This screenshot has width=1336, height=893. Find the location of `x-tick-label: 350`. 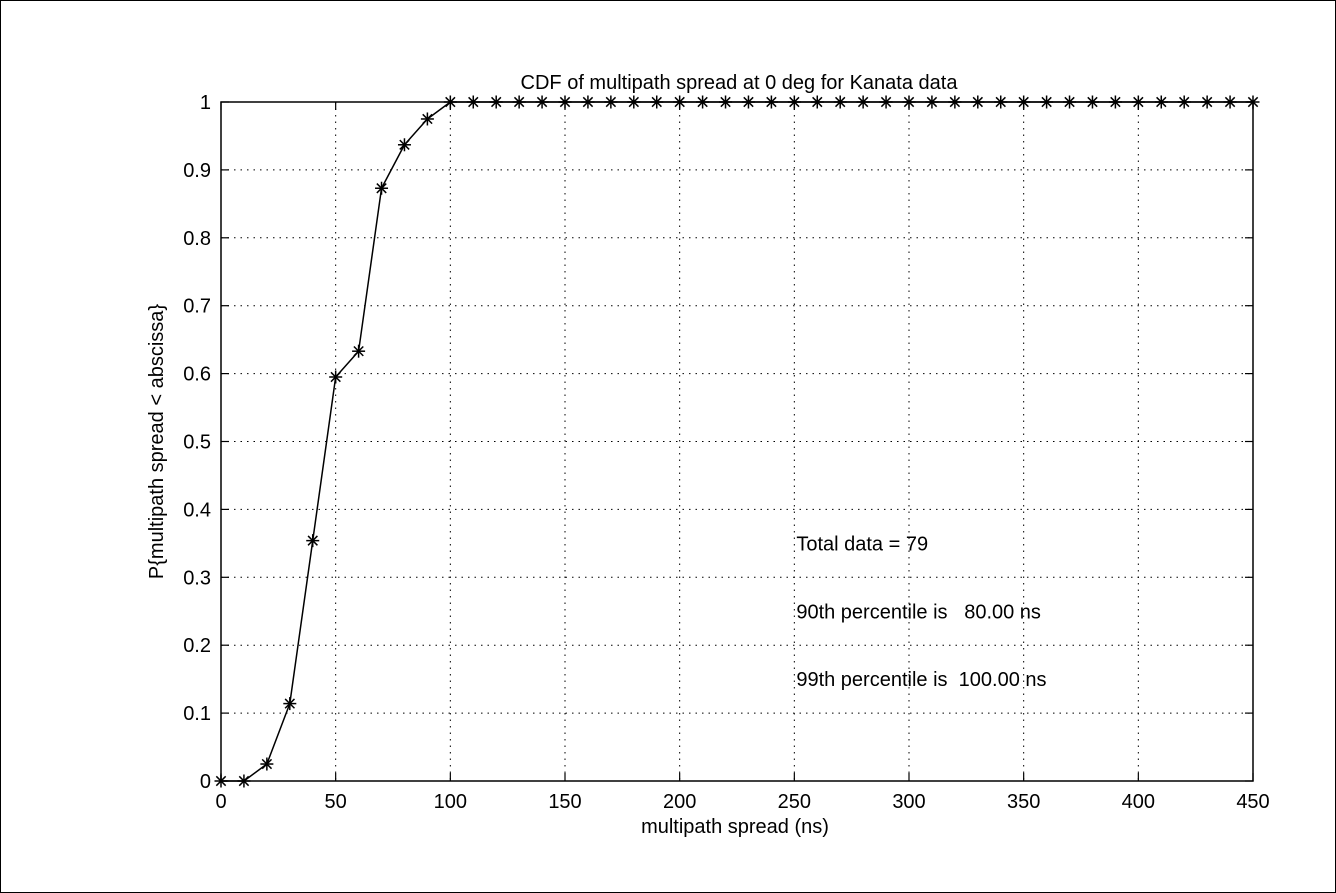

x-tick-label: 350 is located at coordinates (1023, 802).